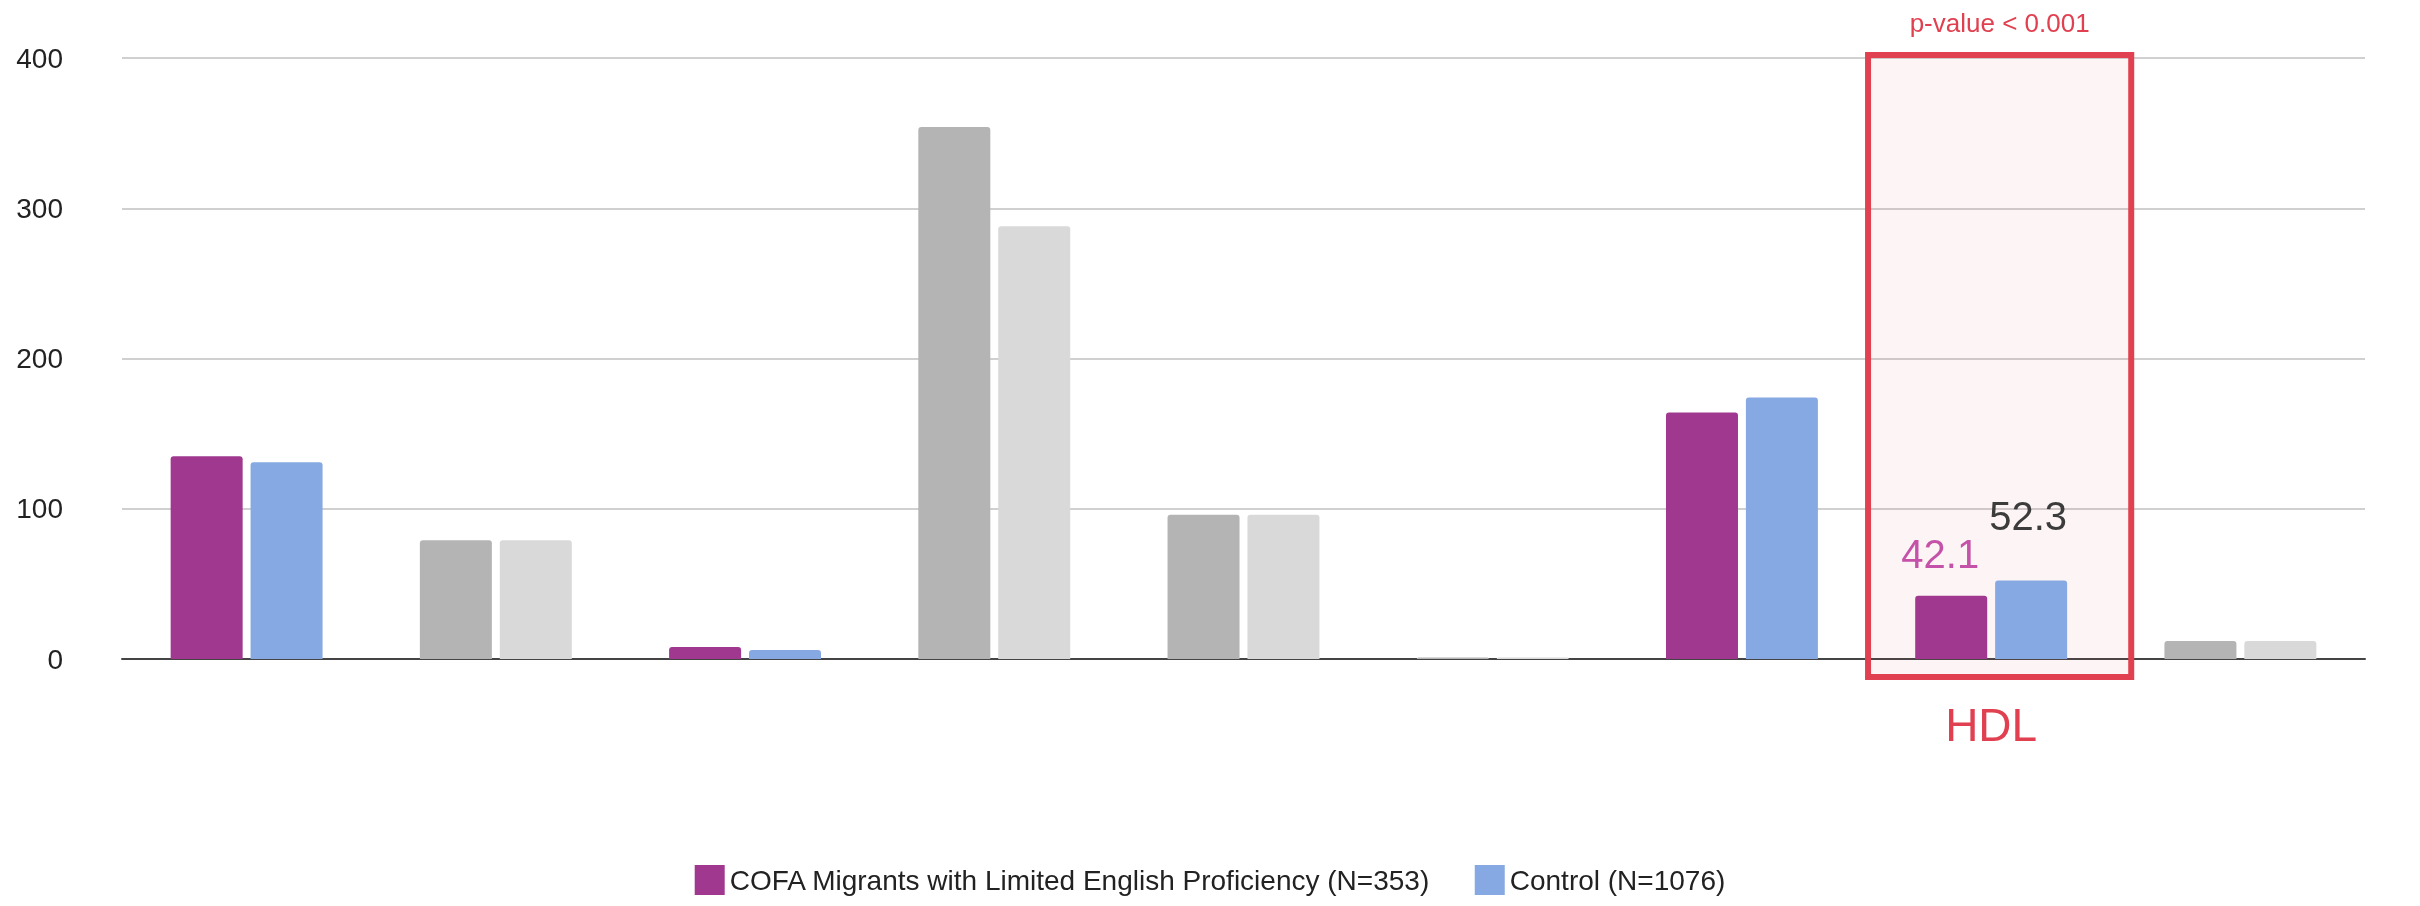  Describe the element at coordinates (1940, 553) in the screenshot. I see `data-label: 42.1` at that location.